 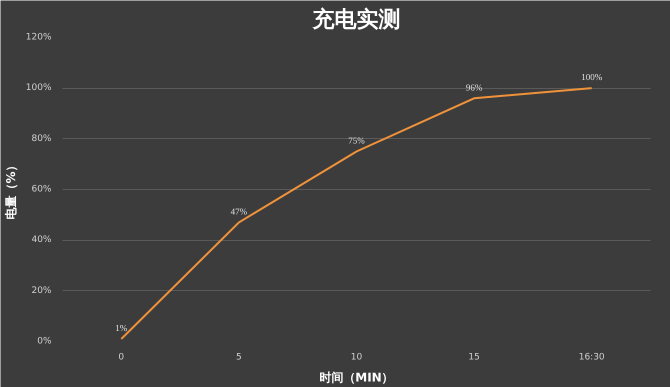 I want to click on x-tick-label: 15, so click(x=474, y=357).